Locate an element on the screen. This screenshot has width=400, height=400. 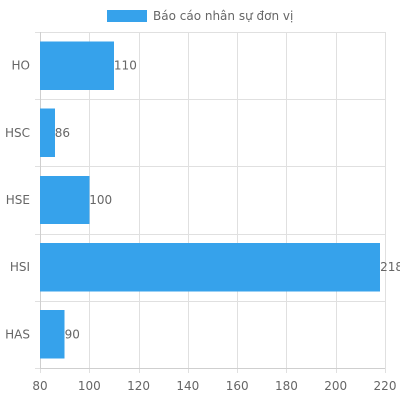
value-label-ho: 110 is located at coordinates (125, 66).